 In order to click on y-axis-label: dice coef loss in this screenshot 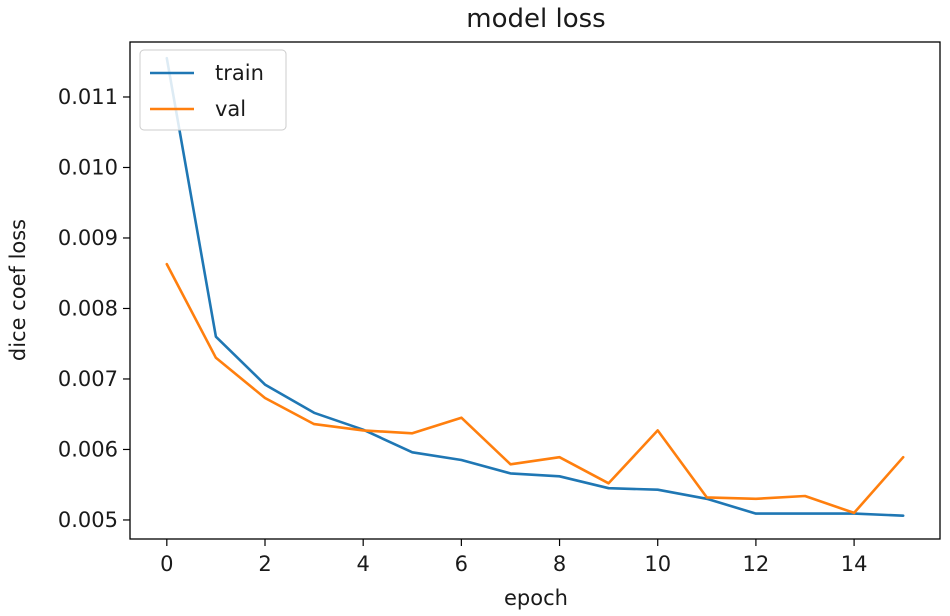, I will do `click(18, 290)`.